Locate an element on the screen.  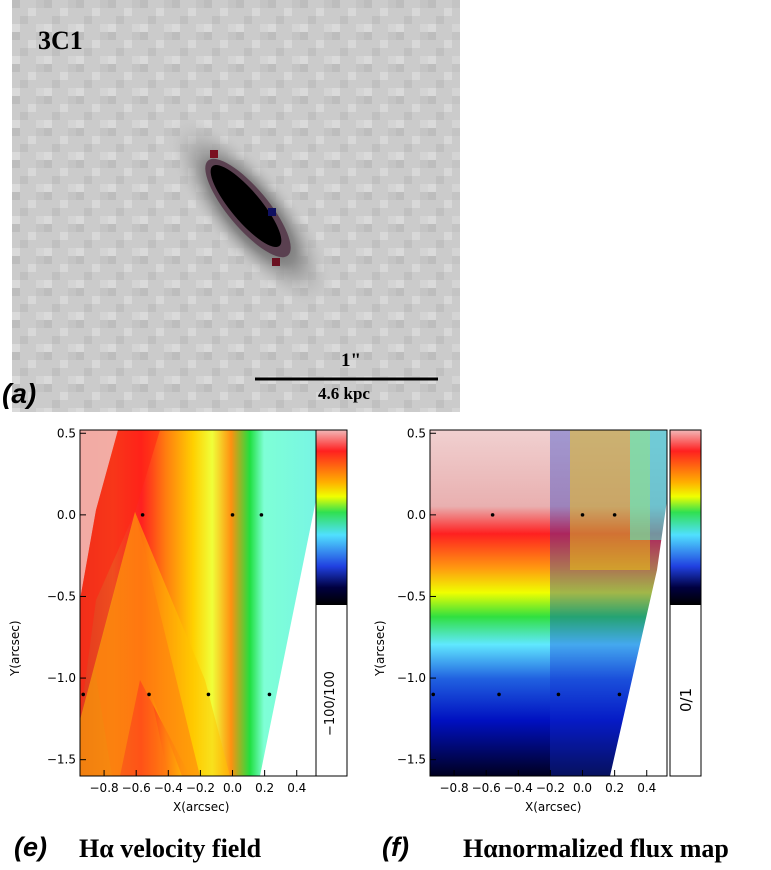
velocity-colorbar is located at coordinates (331, 517).